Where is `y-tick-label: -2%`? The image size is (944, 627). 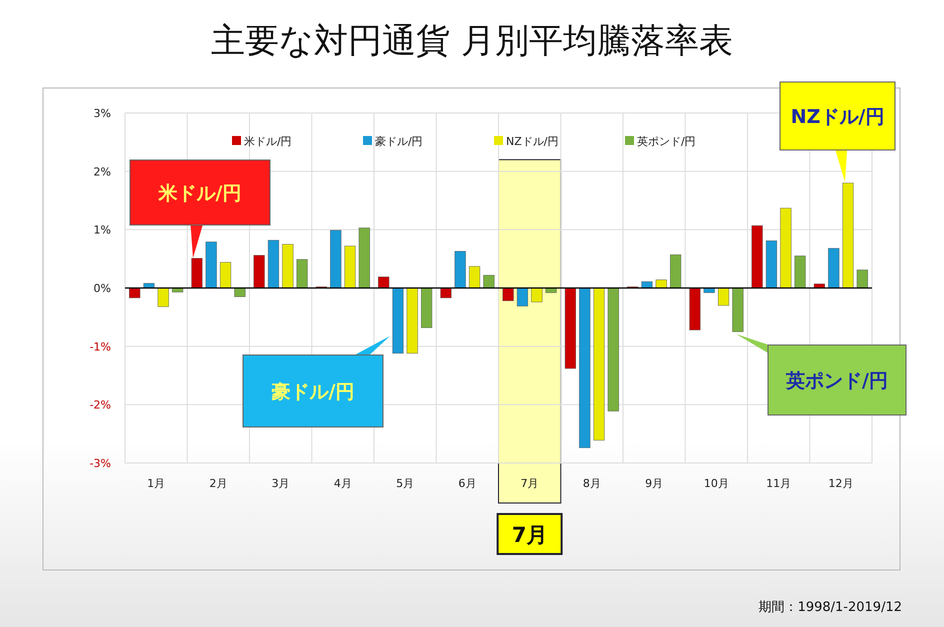 y-tick-label: -2% is located at coordinates (100, 405).